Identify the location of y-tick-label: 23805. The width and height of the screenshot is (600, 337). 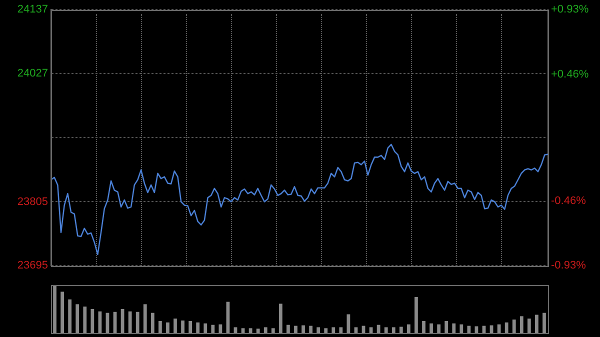
(32, 202).